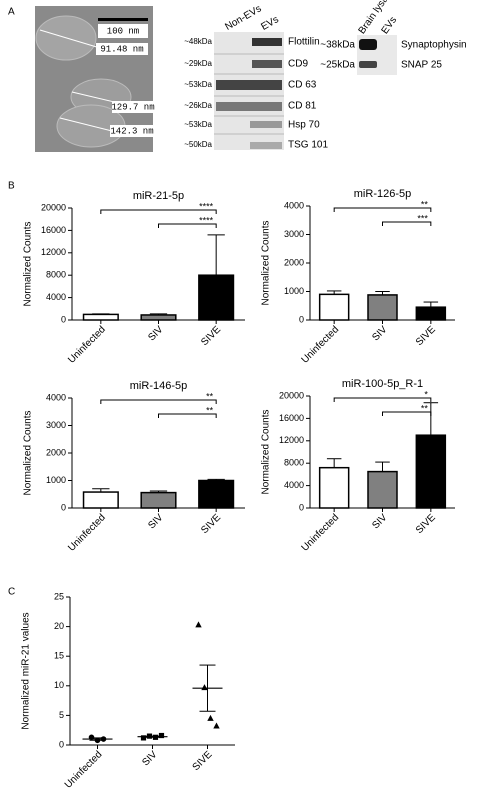  Describe the element at coordinates (337, 45) in the screenshot. I see `blot-marker: ~38kDa` at that location.